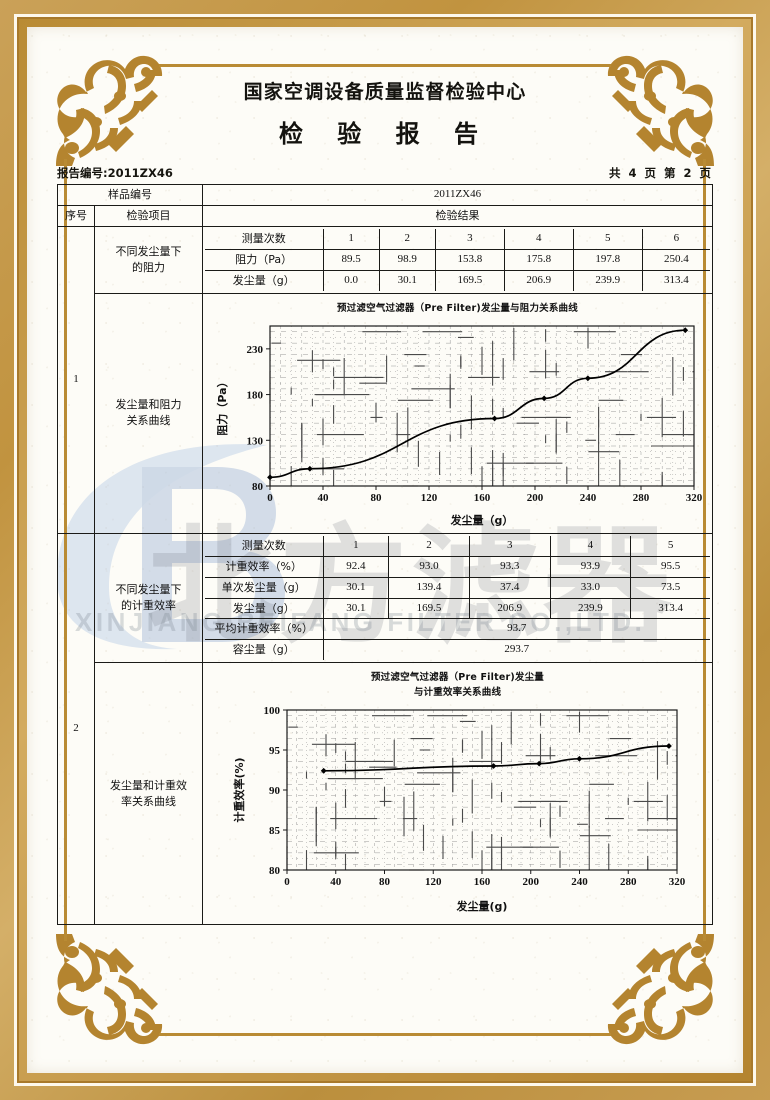 The width and height of the screenshot is (770, 1100). What do you see at coordinates (509, 608) in the screenshot?
I see `dust-g-3: 206.9` at bounding box center [509, 608].